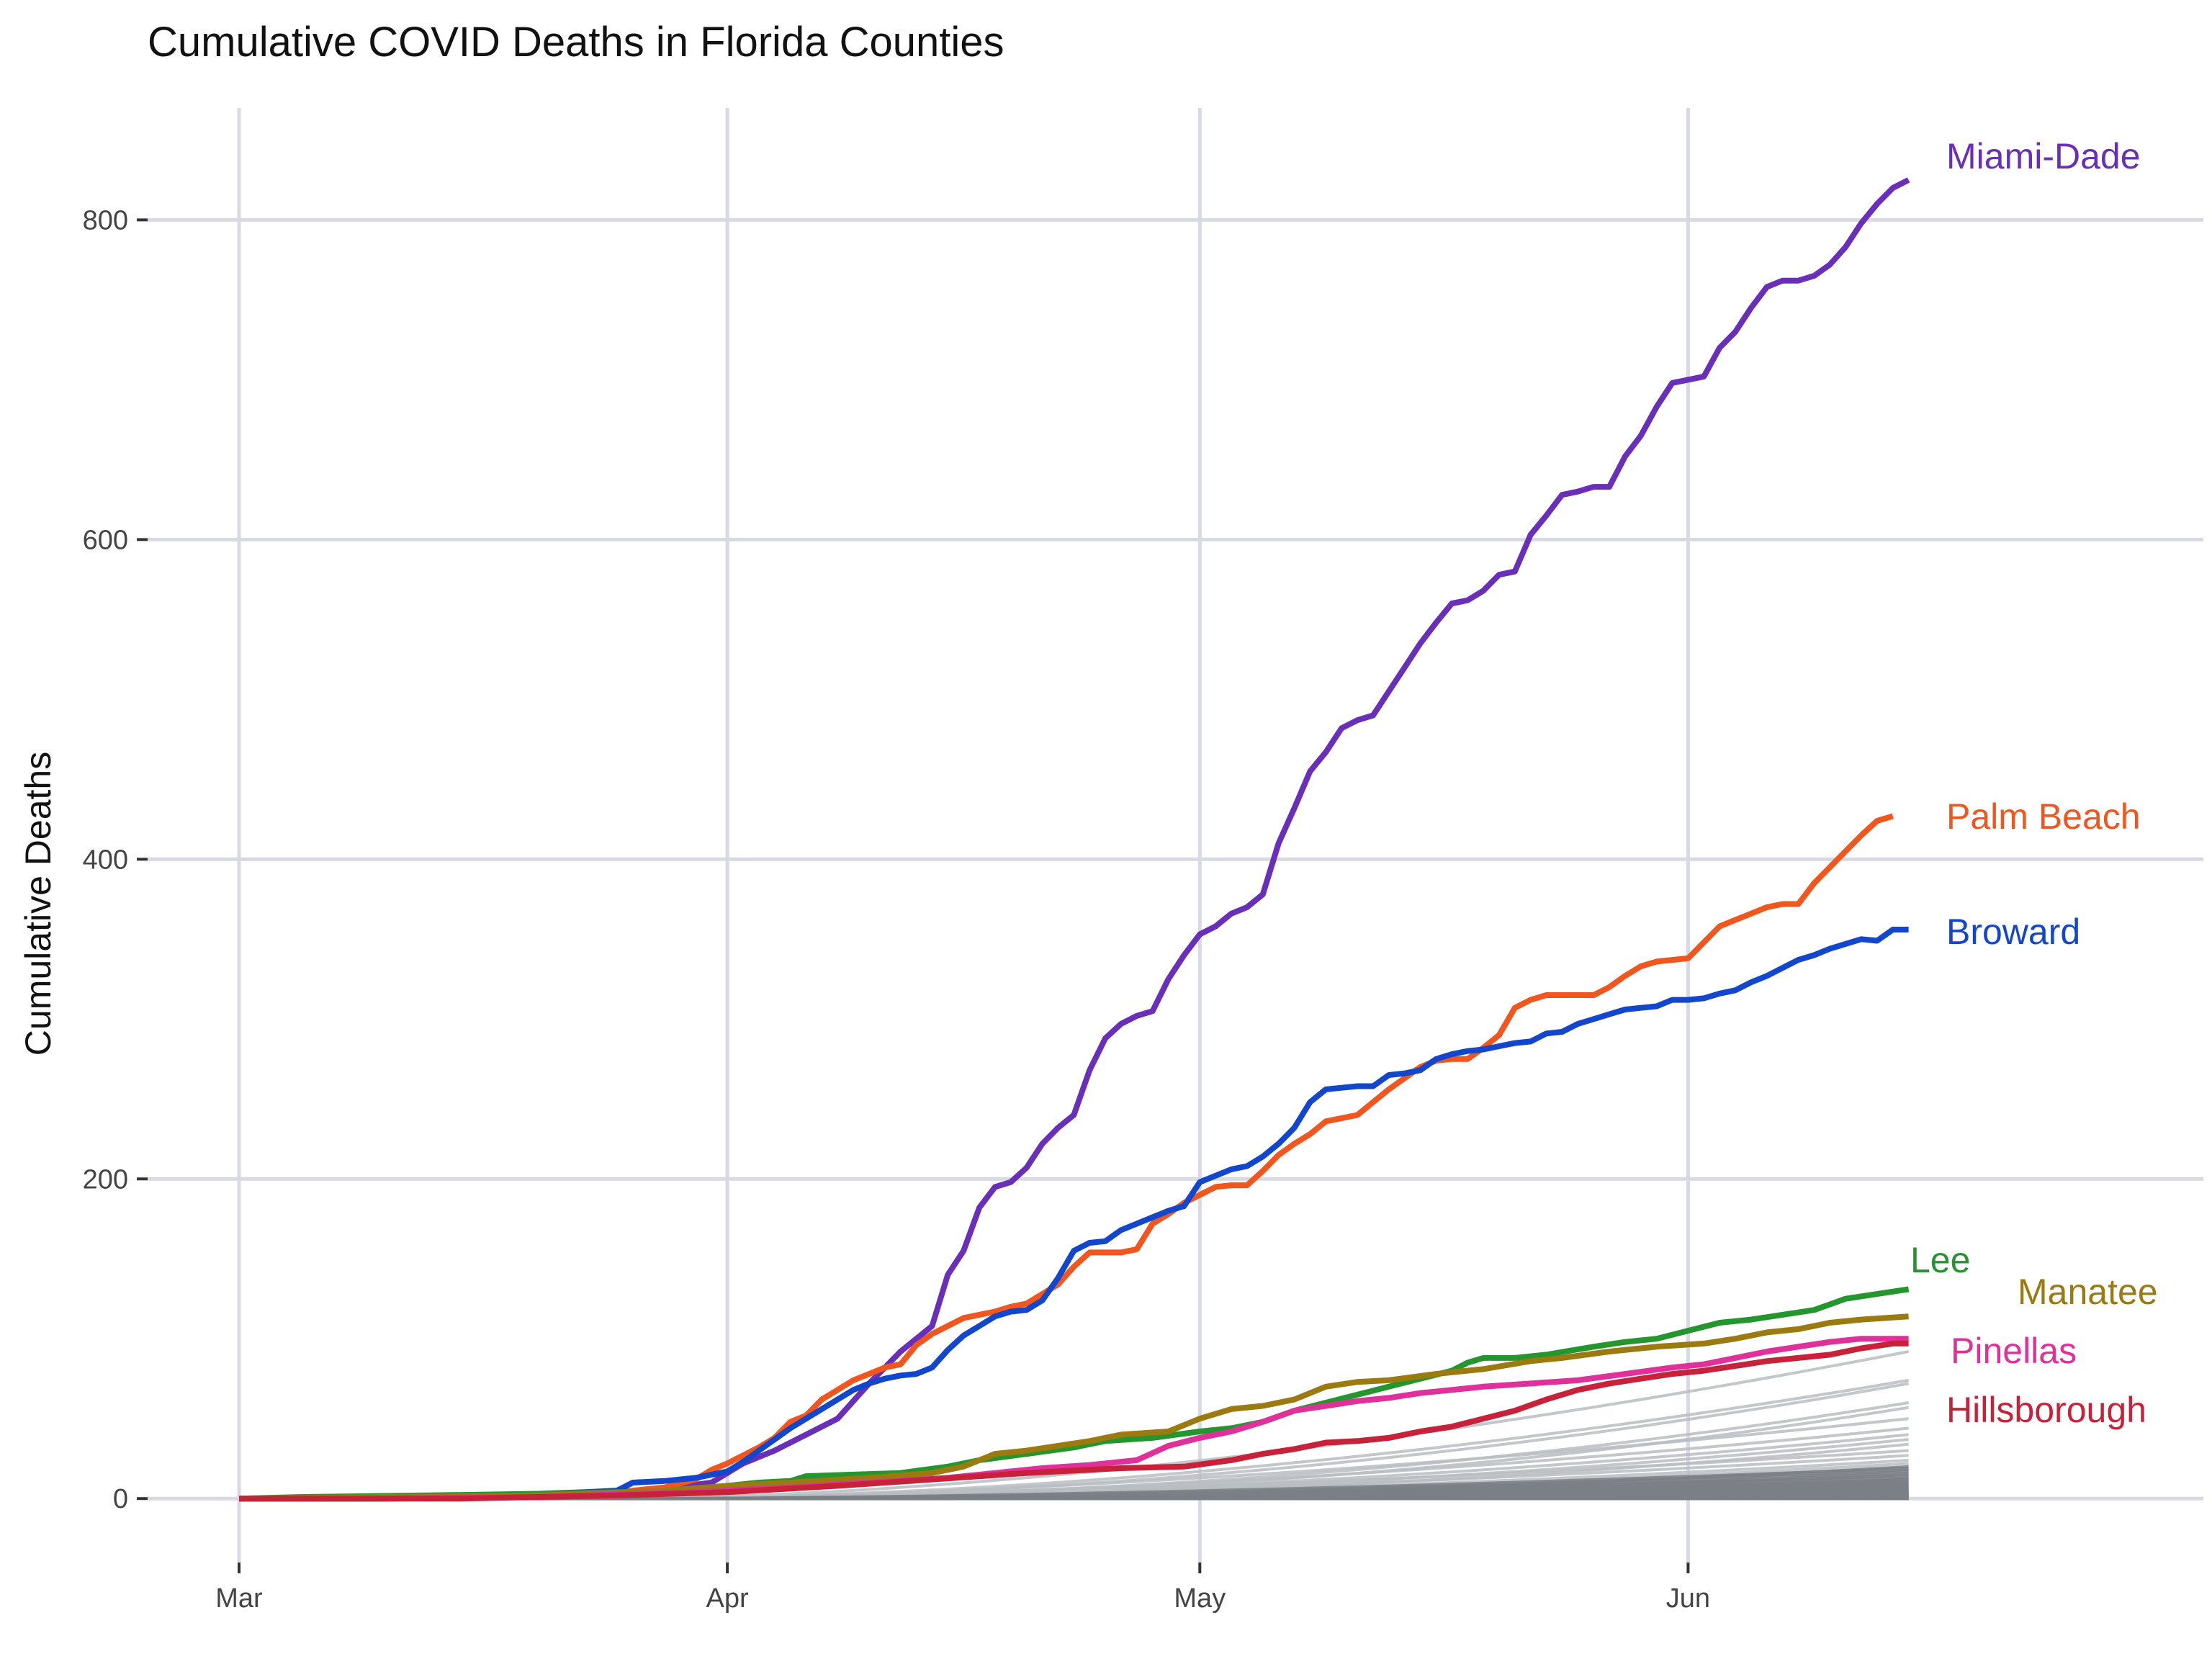  Describe the element at coordinates (963, 1588) in the screenshot. I see `x-axis: Mar Apr May Jun` at that location.